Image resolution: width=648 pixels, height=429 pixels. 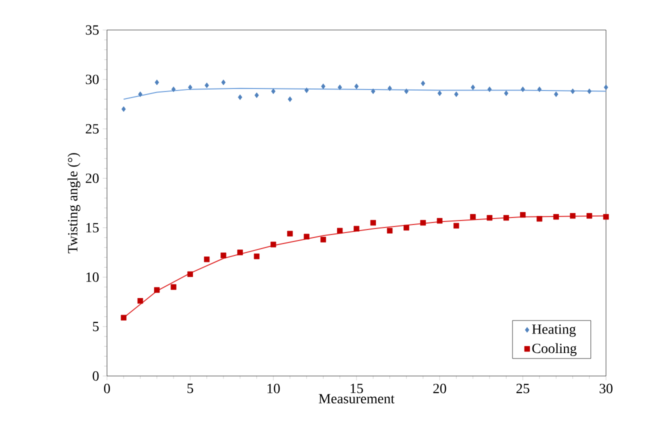 What do you see at coordinates (92, 79) in the screenshot?
I see `y-tick-label: 30` at bounding box center [92, 79].